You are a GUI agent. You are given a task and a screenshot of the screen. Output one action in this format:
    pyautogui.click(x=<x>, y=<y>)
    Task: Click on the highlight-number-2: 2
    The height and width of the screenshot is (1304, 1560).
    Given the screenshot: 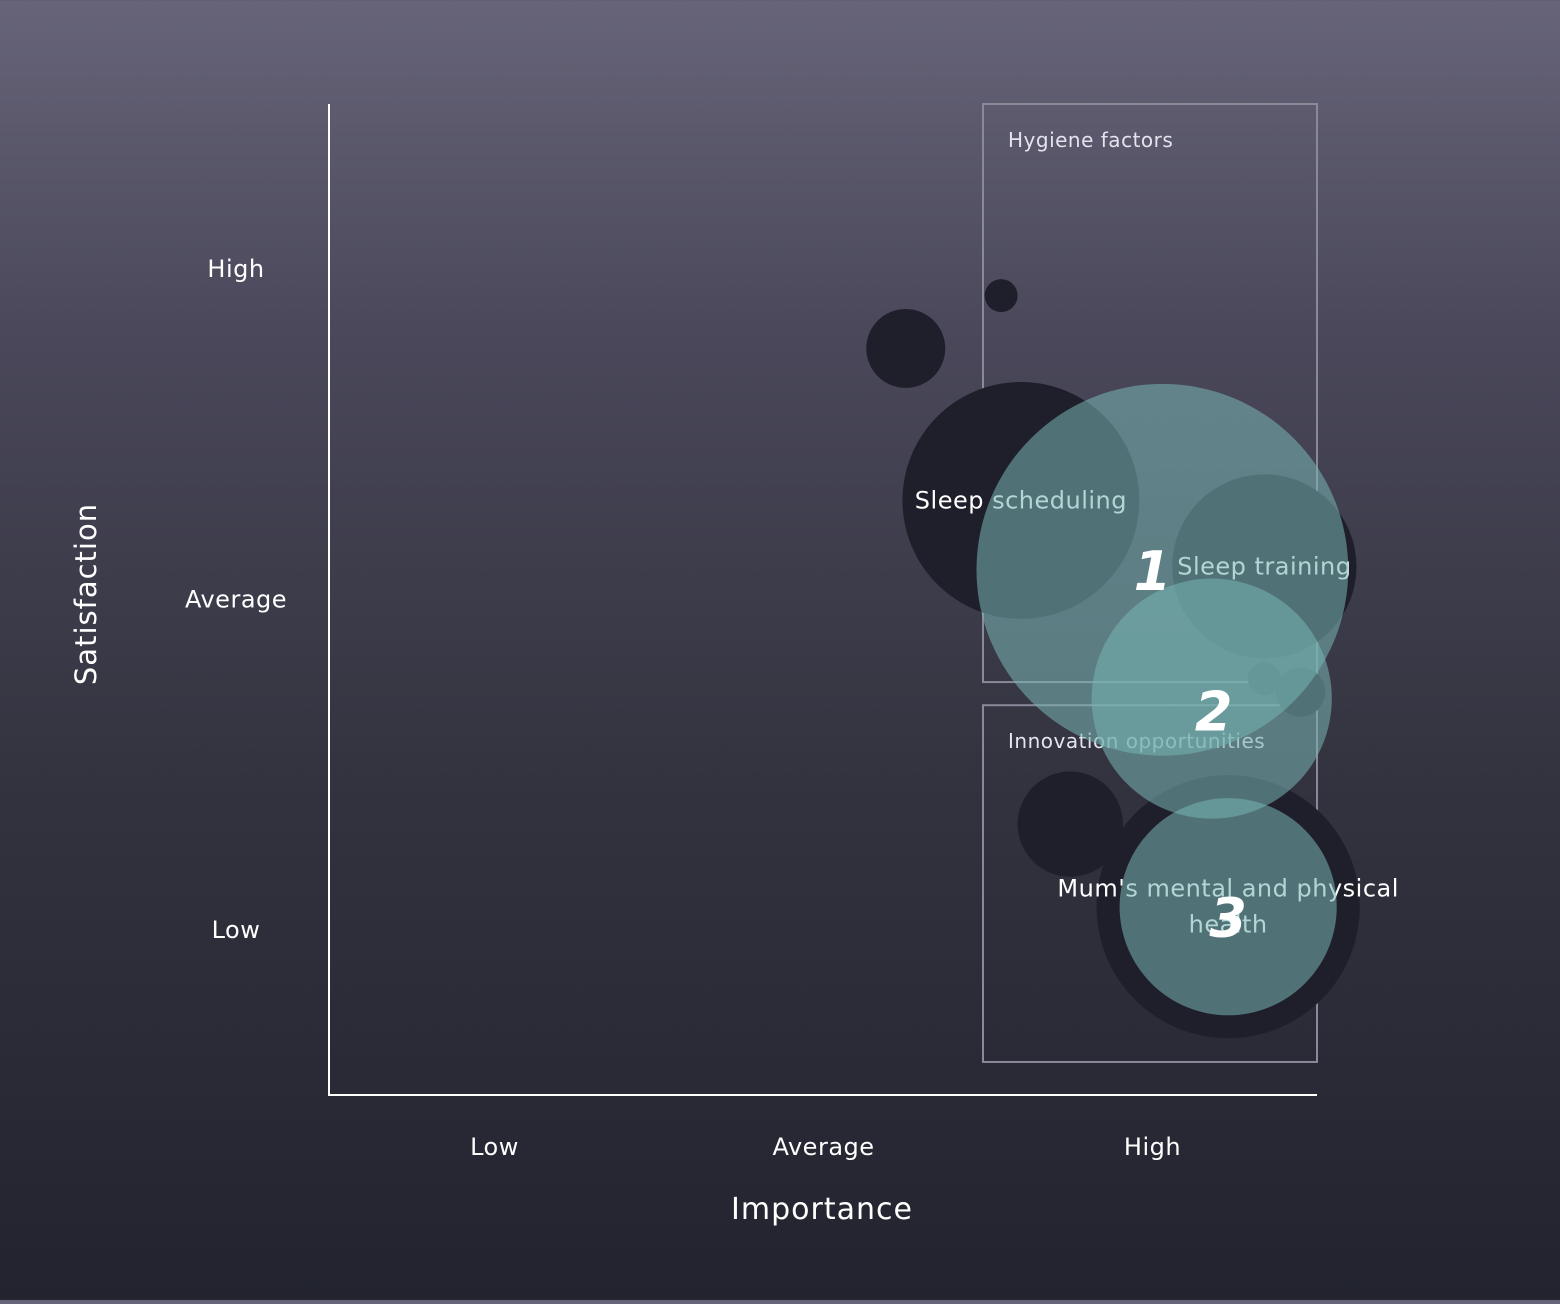 What is the action you would take?
    pyautogui.click(x=1214, y=712)
    